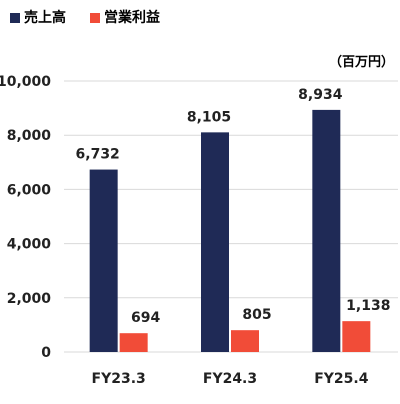 The image size is (400, 404). Describe the element at coordinates (46, 353) in the screenshot. I see `y-tick-label: 0` at that location.